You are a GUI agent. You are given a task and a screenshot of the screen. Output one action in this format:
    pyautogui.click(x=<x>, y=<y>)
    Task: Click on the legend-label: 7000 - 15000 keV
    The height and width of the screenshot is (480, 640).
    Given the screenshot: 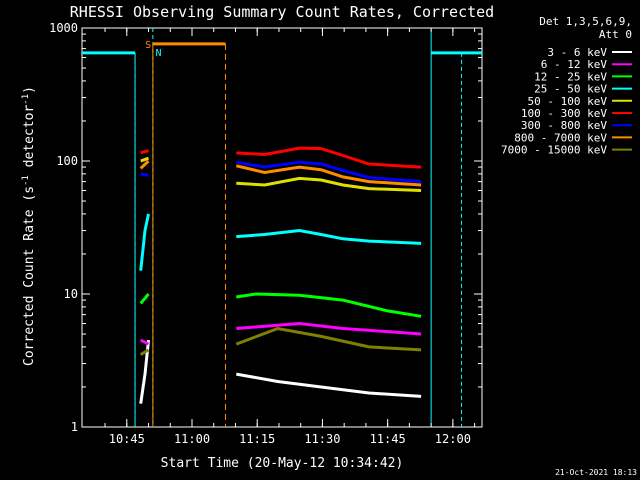 What is the action you would take?
    pyautogui.click(x=554, y=150)
    